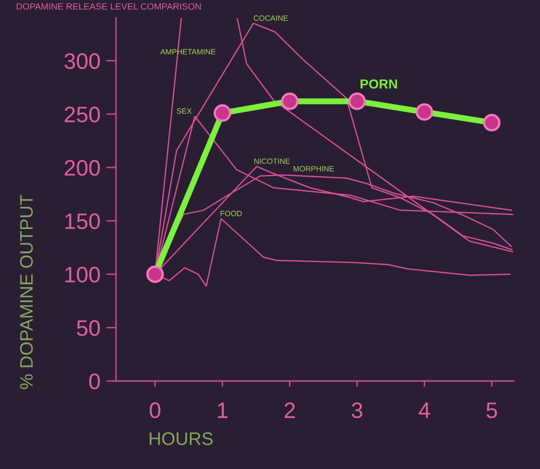 This screenshot has width=540, height=469. Describe the element at coordinates (82, 61) in the screenshot. I see `y-tick-label: 300` at that location.